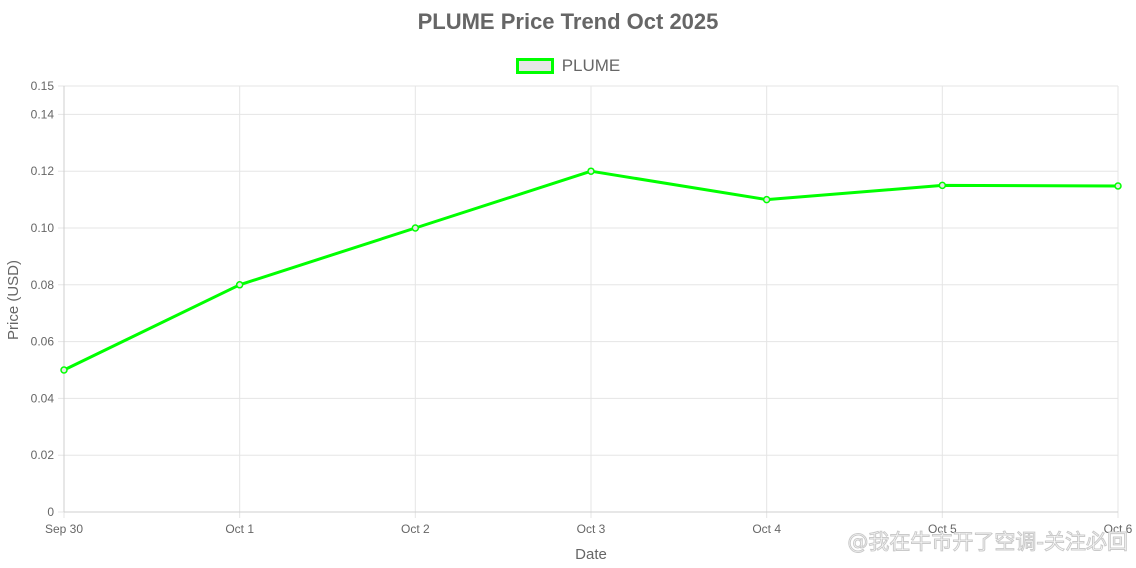  I want to click on y-tick-labels: 0 0.02 0.04 0.06 0.08 0.10 0.12 0.14 0.15, so click(43, 299).